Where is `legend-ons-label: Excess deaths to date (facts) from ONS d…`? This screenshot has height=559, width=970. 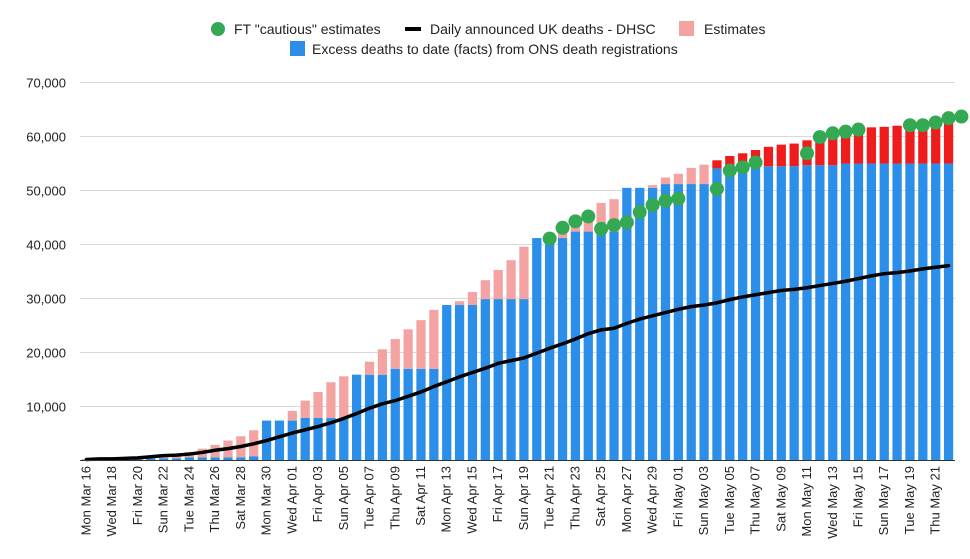 legend-ons-label: Excess deaths to date (facts) from ONS d… is located at coordinates (495, 49).